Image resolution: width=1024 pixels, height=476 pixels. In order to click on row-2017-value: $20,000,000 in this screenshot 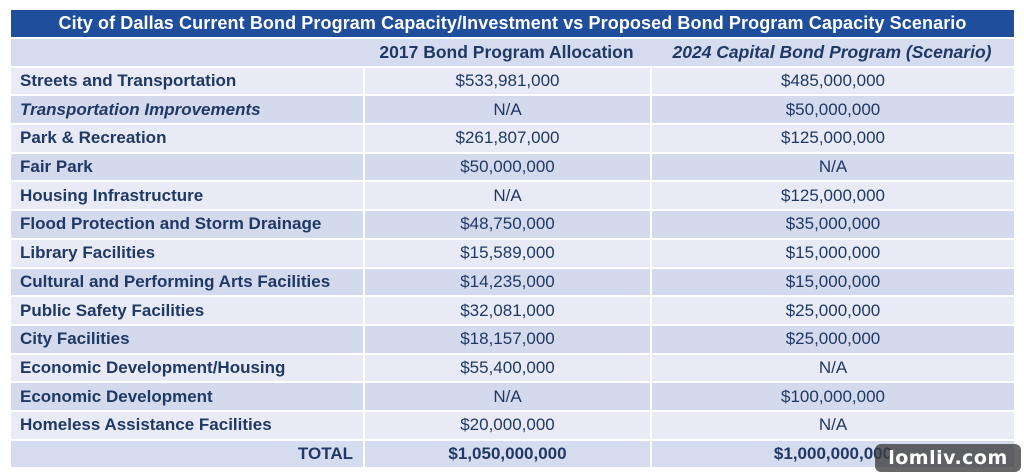, I will do `click(506, 425)`.